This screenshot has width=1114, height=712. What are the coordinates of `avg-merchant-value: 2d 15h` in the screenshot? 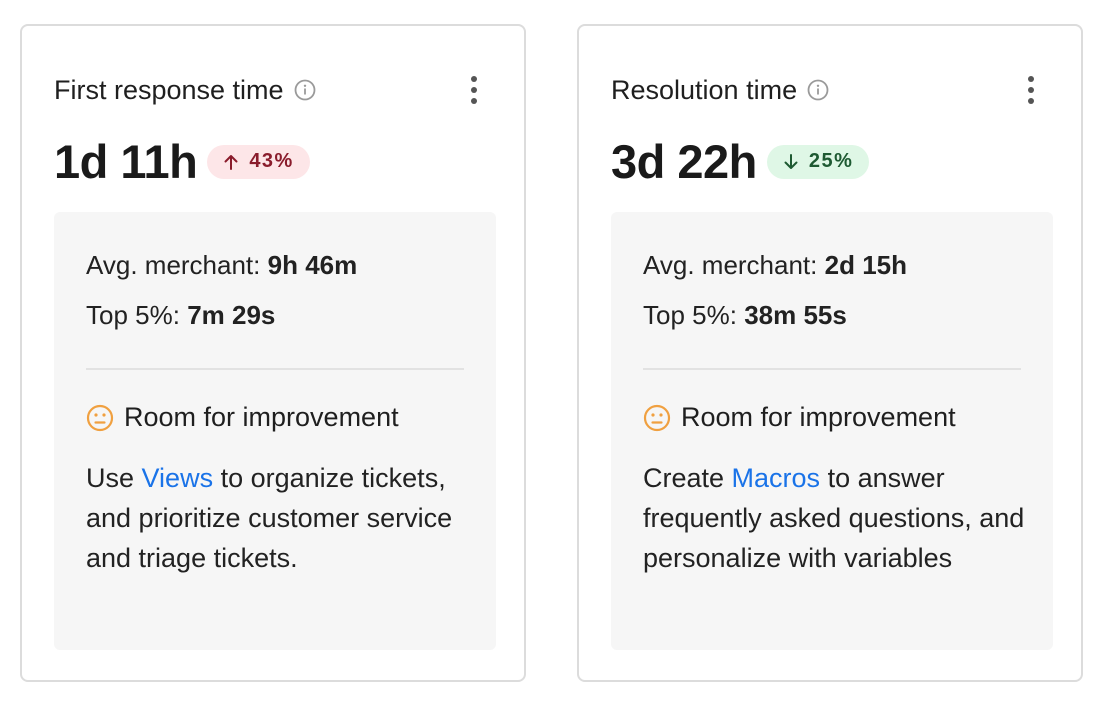 It's located at (865, 265).